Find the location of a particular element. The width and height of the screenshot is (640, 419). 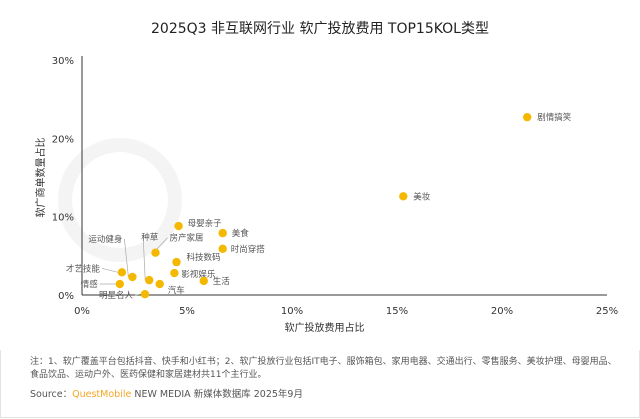

data-label: 时尚穿搭 is located at coordinates (248, 249).